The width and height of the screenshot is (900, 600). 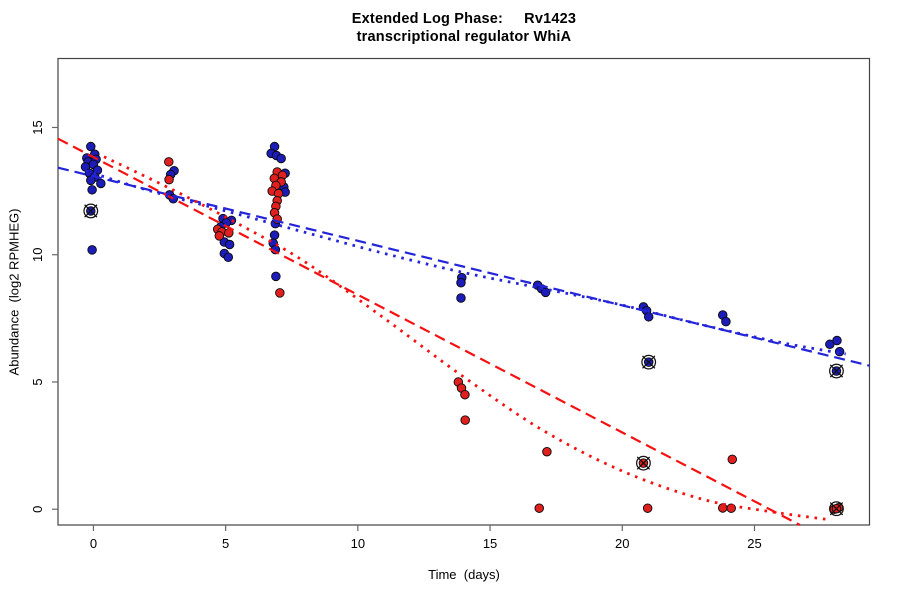 I want to click on x-tick-label: 15, so click(x=490, y=543).